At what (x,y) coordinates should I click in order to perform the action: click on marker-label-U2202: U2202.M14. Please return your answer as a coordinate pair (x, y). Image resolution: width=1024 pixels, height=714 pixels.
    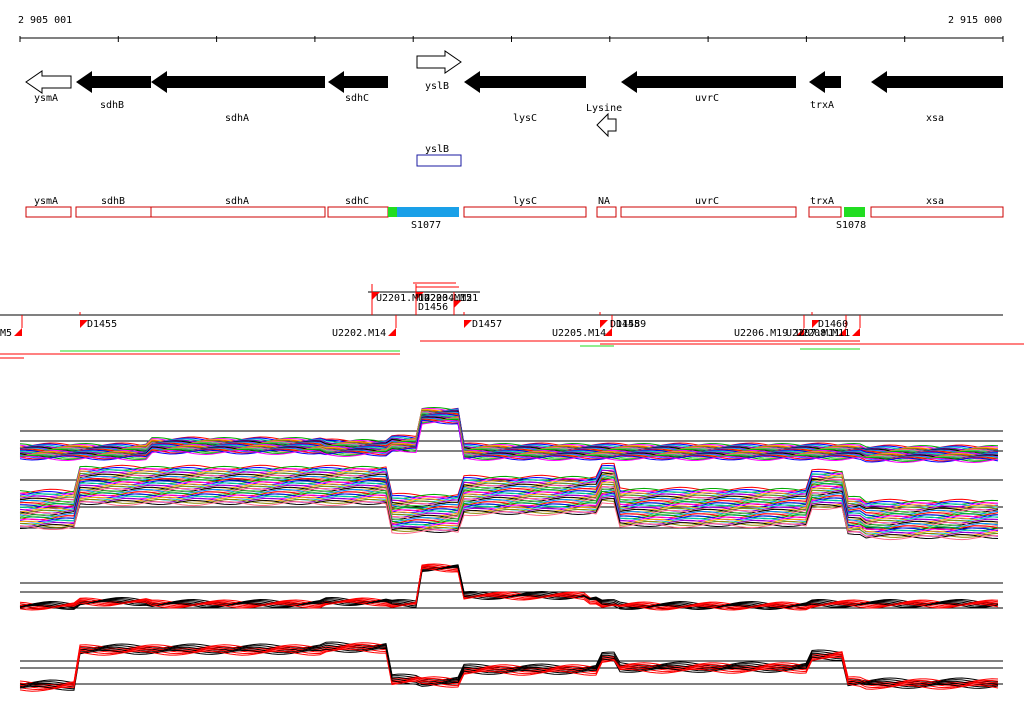
    Looking at the image, I should click on (359, 333).